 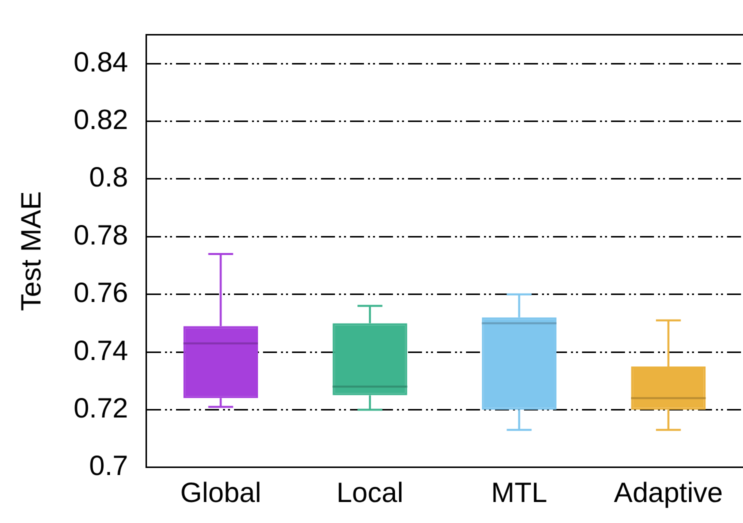 What do you see at coordinates (101, 234) in the screenshot?
I see `y-tick-label: 0.78` at bounding box center [101, 234].